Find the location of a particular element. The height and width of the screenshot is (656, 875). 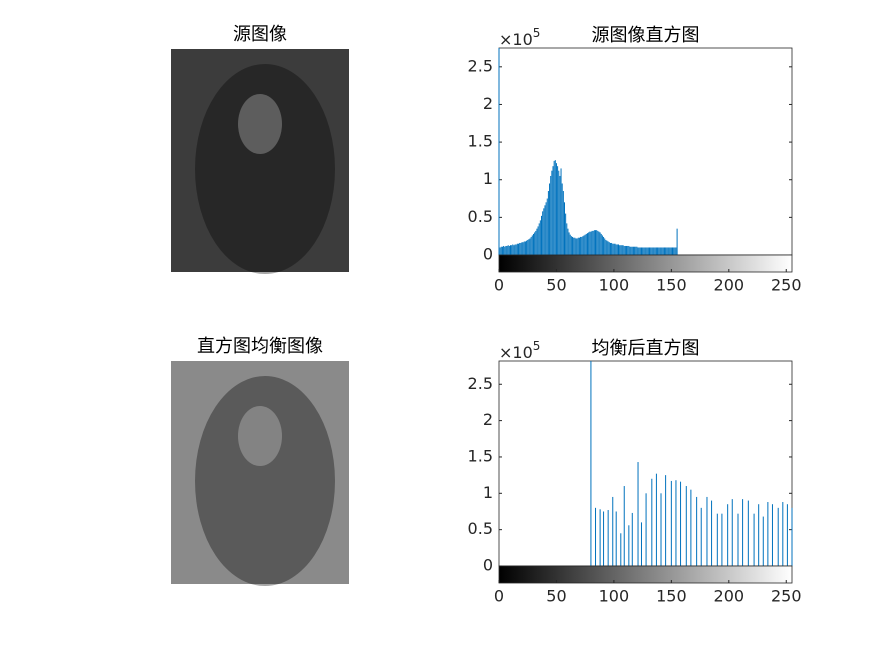

image is located at coordinates (260, 160).